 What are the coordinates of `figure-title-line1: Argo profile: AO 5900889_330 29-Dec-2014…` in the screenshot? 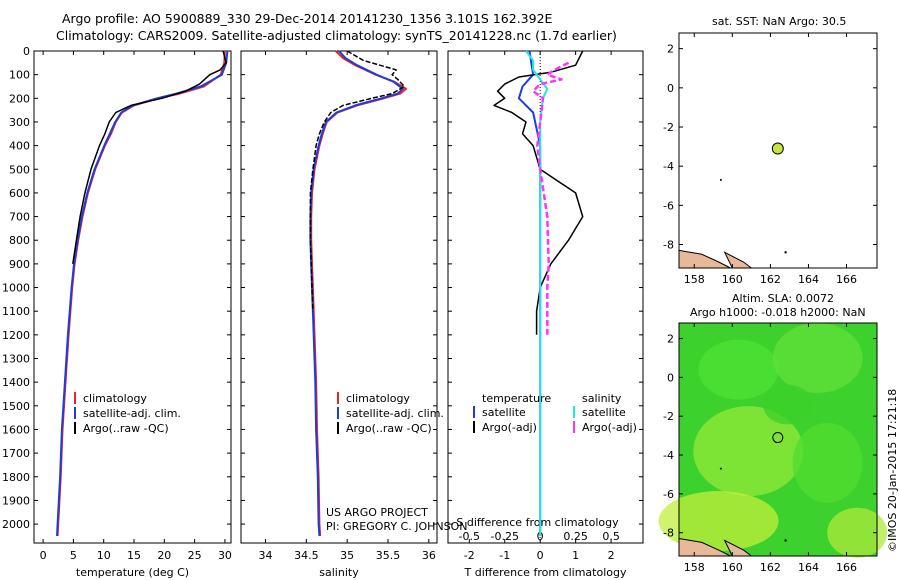 It's located at (307, 18).